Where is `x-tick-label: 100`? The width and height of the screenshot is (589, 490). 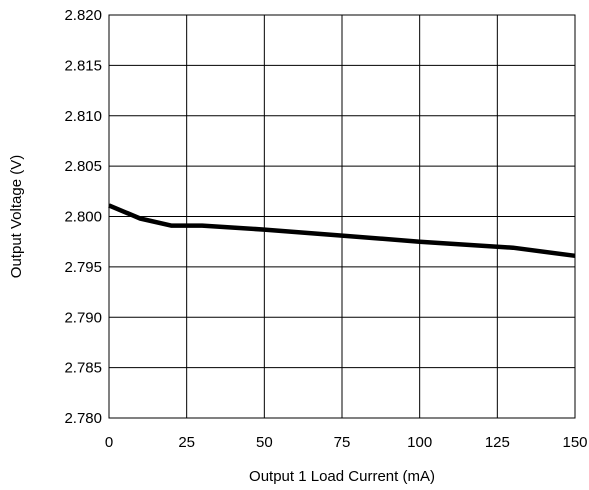 x-tick-label: 100 is located at coordinates (419, 442).